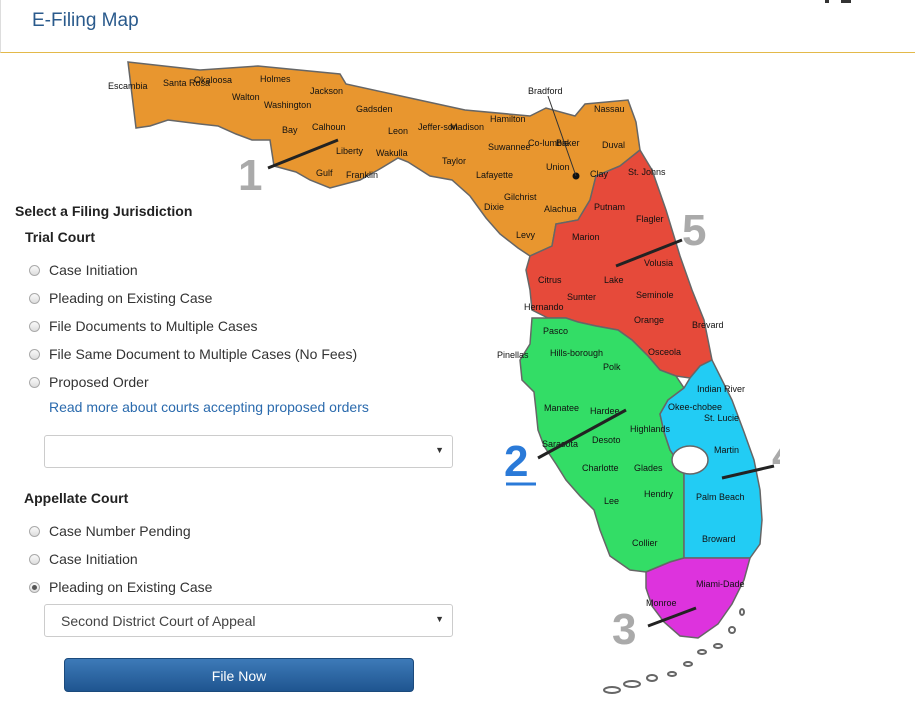  I want to click on county-label: Holmes, so click(275, 79).